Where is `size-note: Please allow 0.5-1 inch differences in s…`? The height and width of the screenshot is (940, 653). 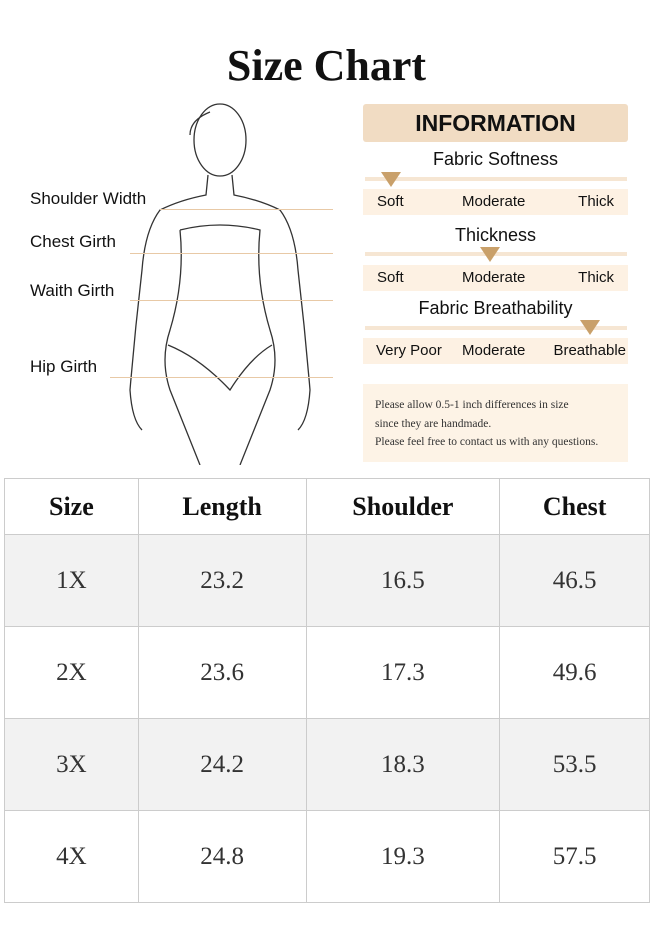 size-note: Please allow 0.5-1 inch differences in s… is located at coordinates (495, 423).